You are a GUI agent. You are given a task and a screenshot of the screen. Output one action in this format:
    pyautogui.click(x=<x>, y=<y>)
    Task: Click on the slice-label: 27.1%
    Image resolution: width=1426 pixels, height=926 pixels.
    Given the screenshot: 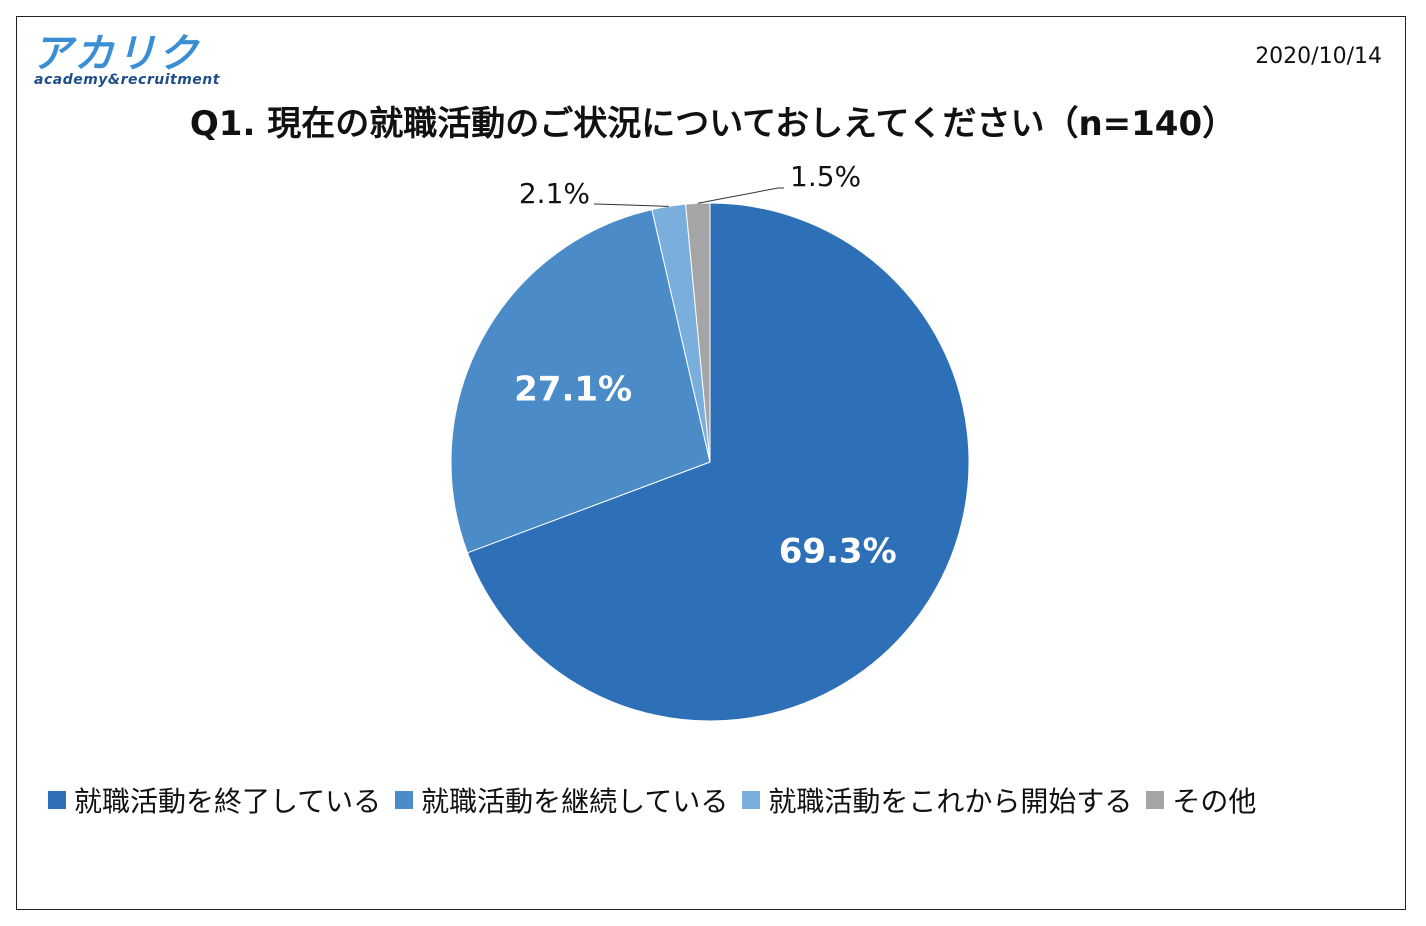 What is the action you would take?
    pyautogui.click(x=573, y=389)
    